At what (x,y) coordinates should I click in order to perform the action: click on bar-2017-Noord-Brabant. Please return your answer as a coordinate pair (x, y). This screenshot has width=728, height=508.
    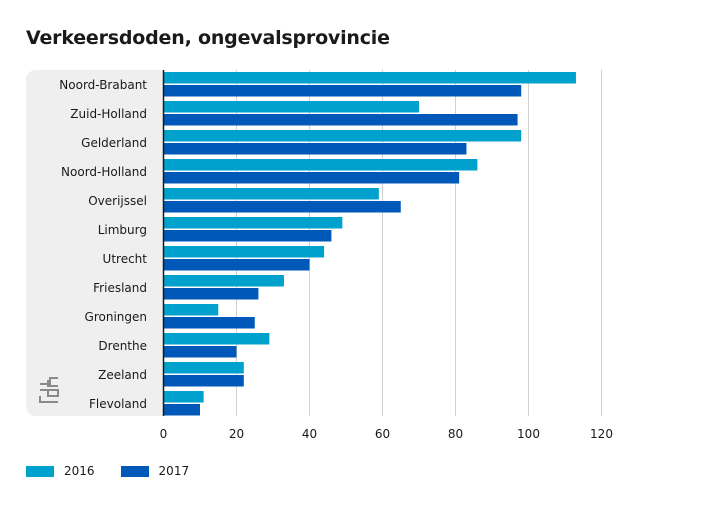
    Looking at the image, I should click on (342, 91).